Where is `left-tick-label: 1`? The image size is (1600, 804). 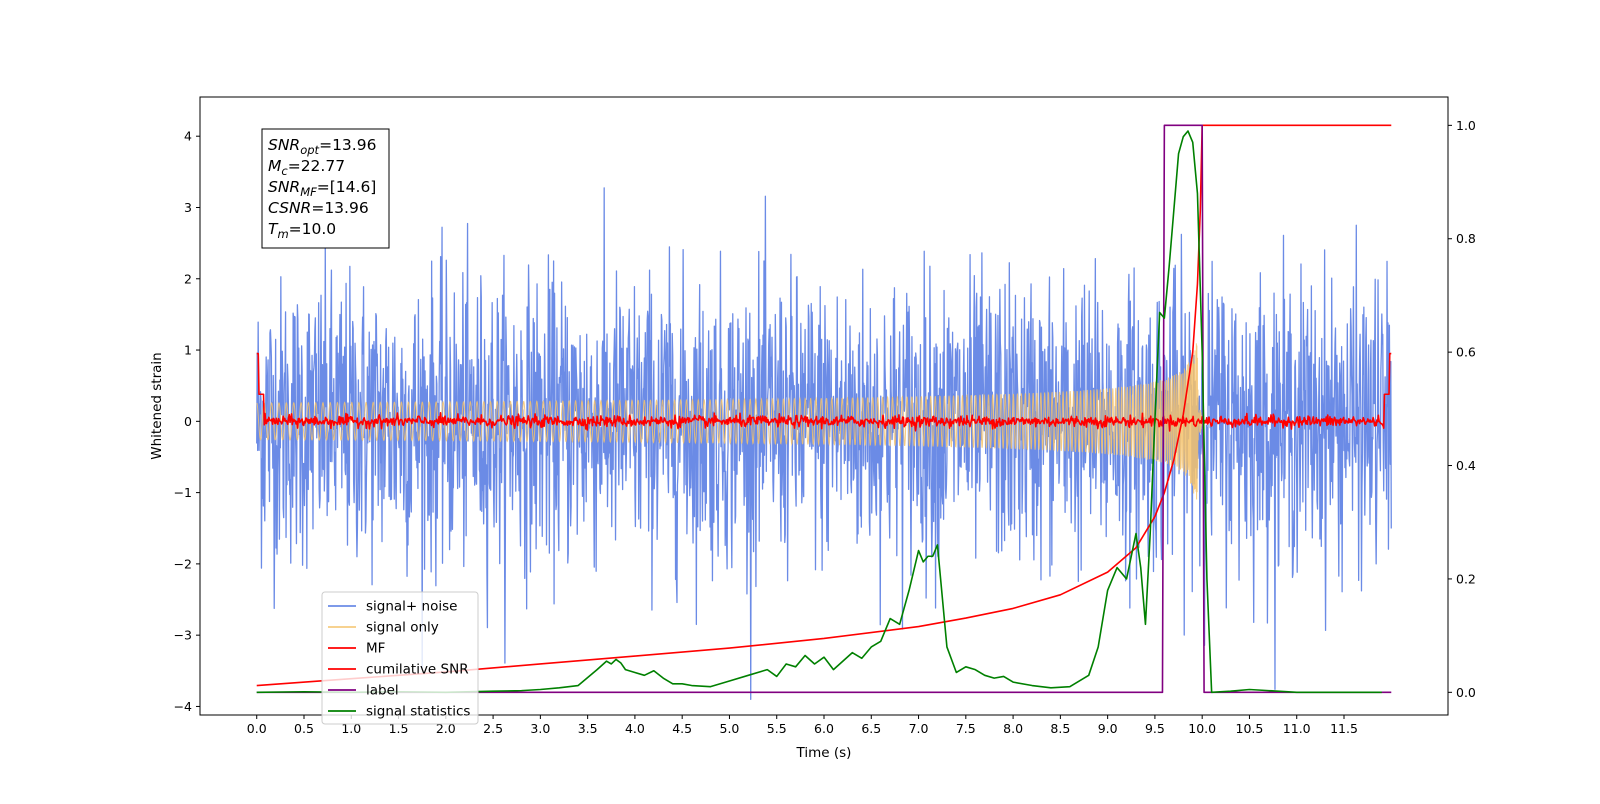 left-tick-label: 1 is located at coordinates (188, 350).